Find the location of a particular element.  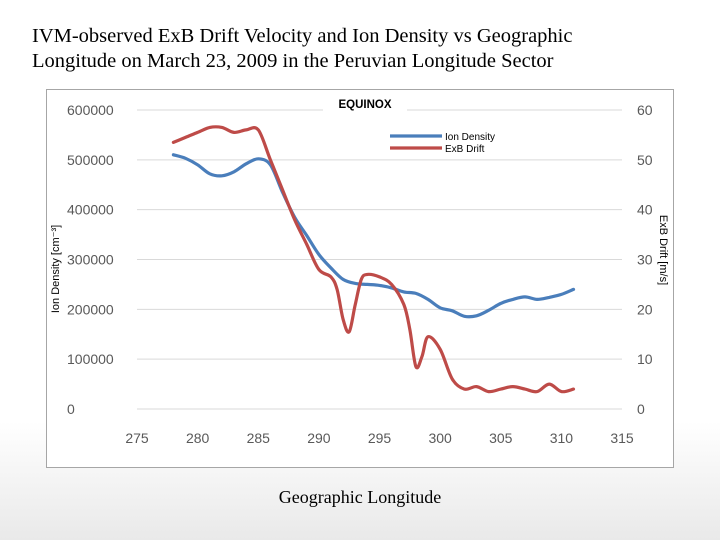

y-tick-label: 500000 is located at coordinates (90, 160).